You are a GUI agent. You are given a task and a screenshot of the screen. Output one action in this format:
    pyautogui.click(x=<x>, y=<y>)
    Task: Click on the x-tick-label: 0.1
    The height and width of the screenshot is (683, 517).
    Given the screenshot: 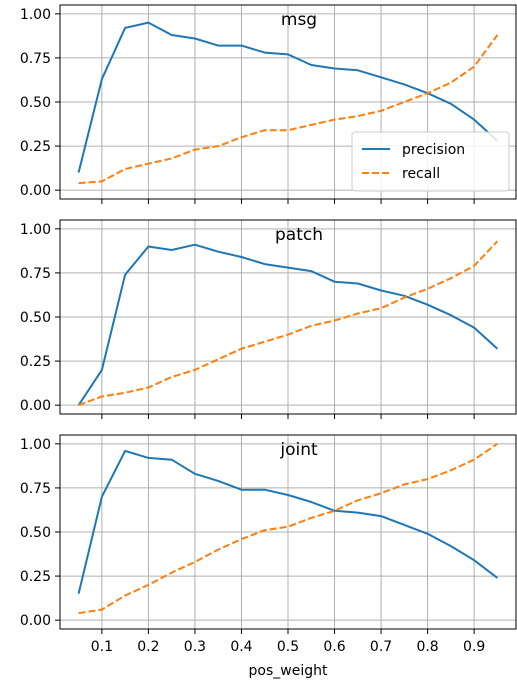 What is the action you would take?
    pyautogui.click(x=102, y=647)
    